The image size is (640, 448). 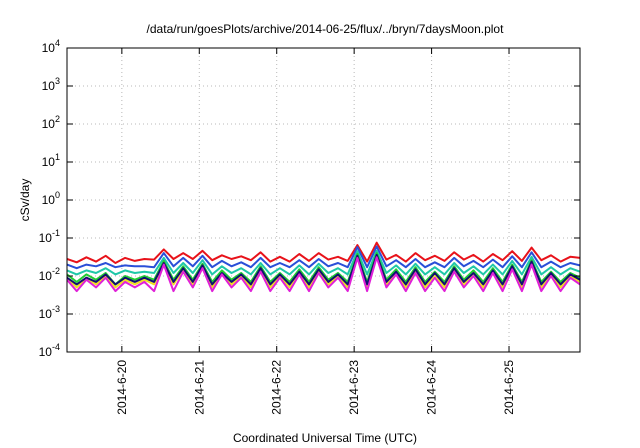 What do you see at coordinates (509, 387) in the screenshot?
I see `x-tick-label: 2014-6-25` at bounding box center [509, 387].